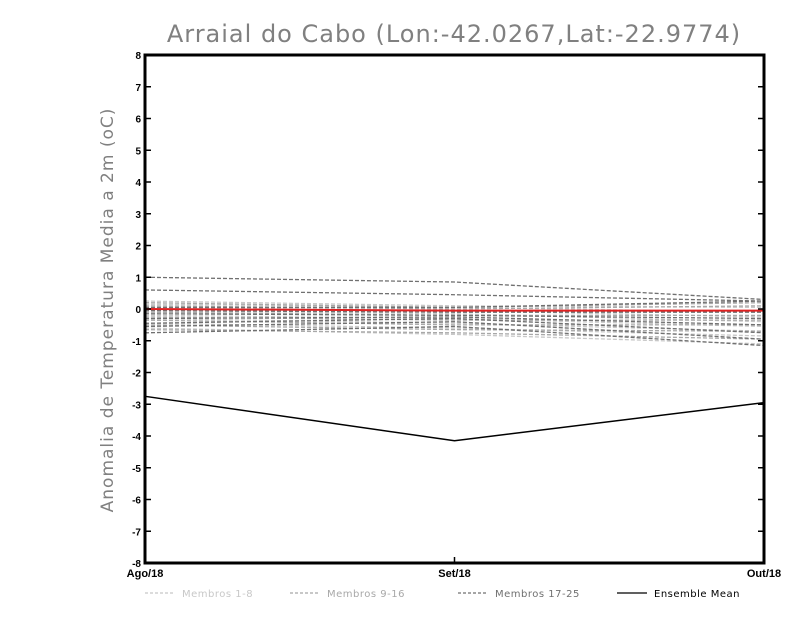 The image size is (800, 618). Describe the element at coordinates (138, 310) in the screenshot. I see `y-tick-label: 0` at that location.